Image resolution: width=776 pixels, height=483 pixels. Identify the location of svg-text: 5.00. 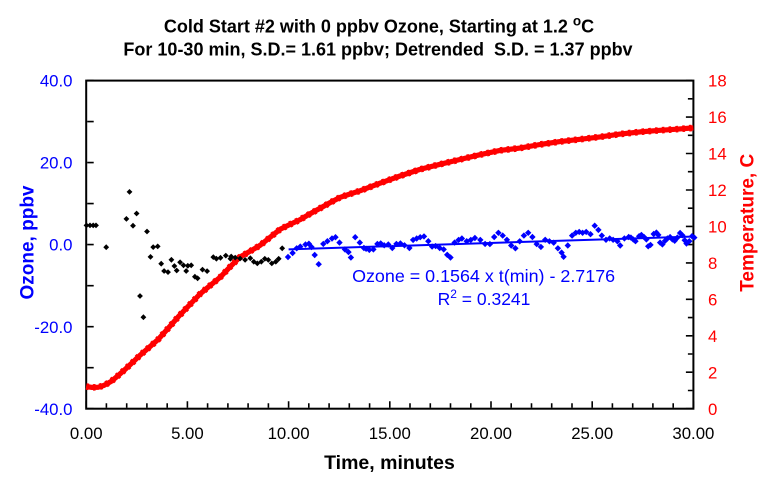
(187, 433).